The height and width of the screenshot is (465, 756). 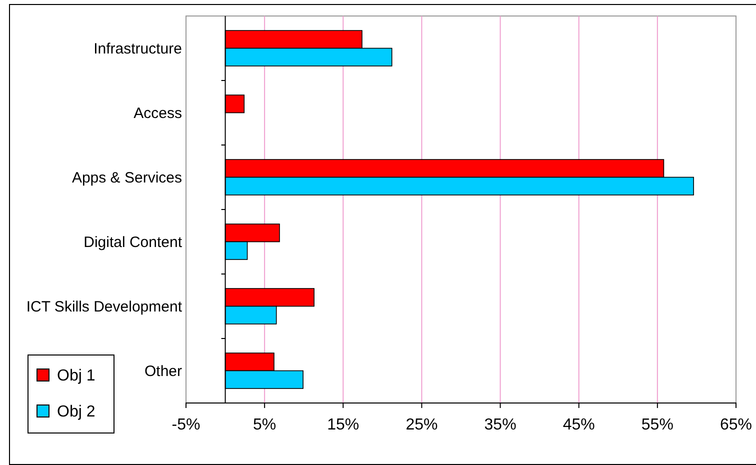 What do you see at coordinates (264, 425) in the screenshot?
I see `x-tick-label: 5%` at bounding box center [264, 425].